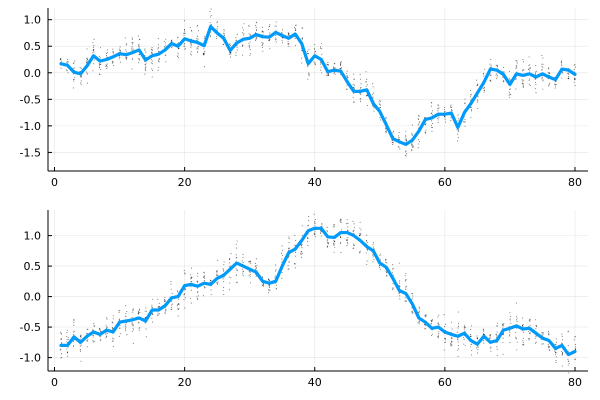 The image size is (600, 400). Describe the element at coordinates (30, 152) in the screenshot. I see `top-y-tick-label: -1.5` at that location.